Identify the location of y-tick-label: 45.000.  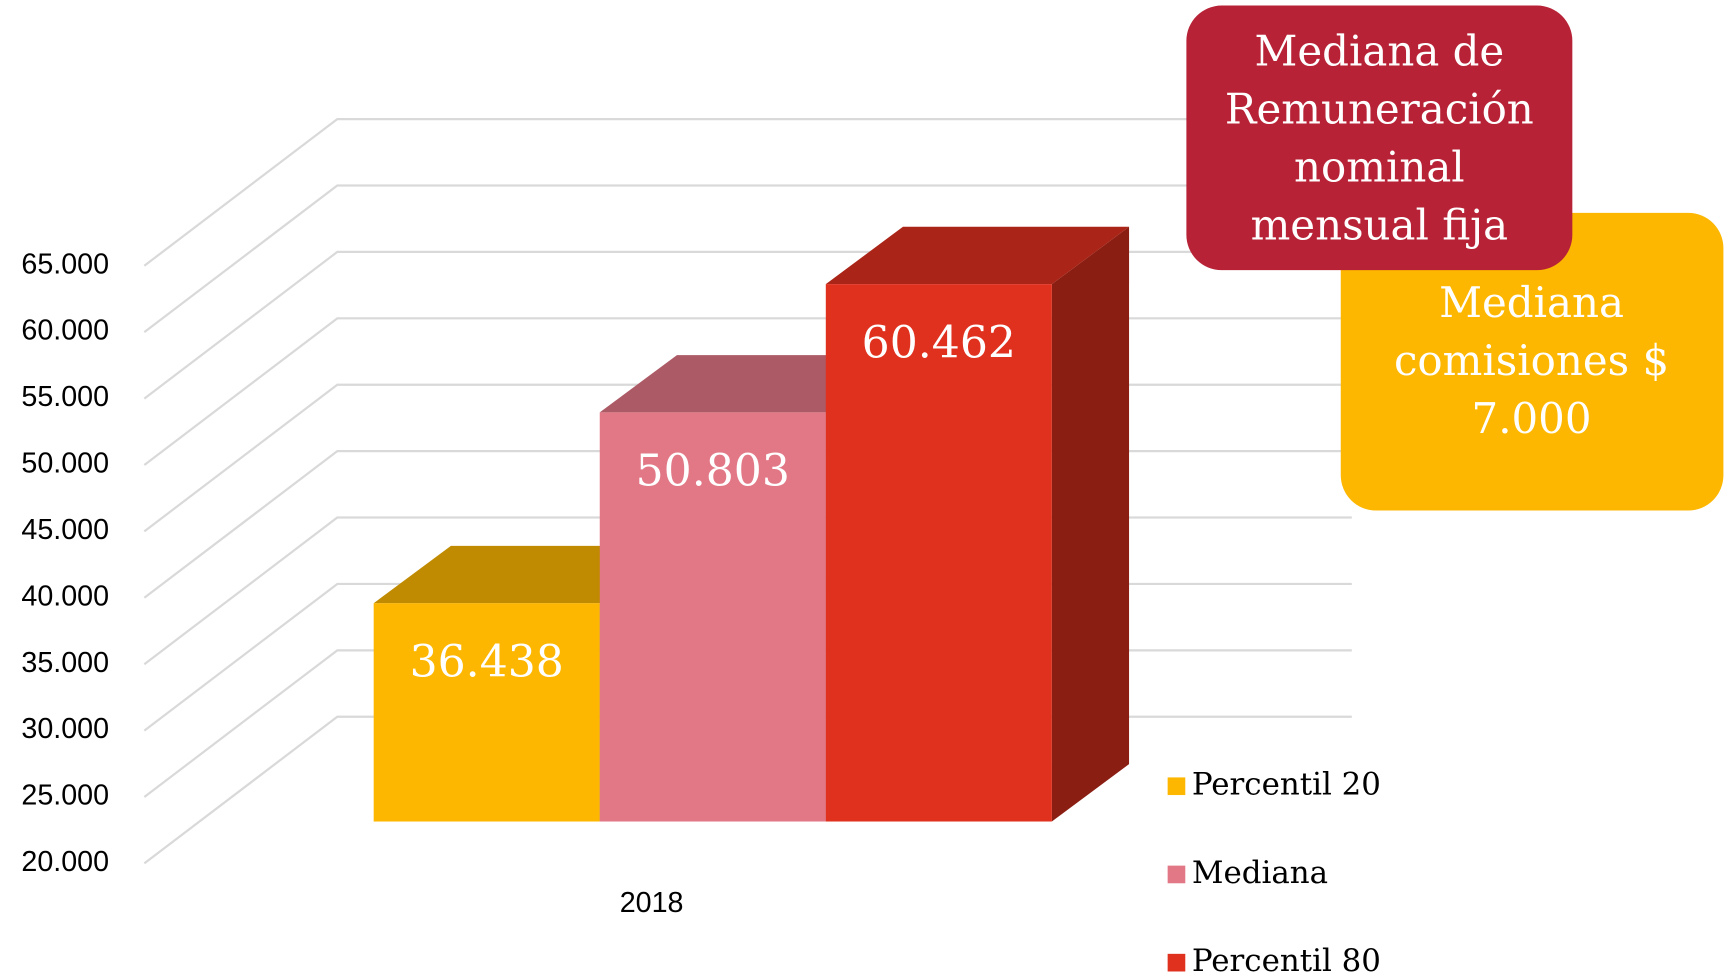
(65, 530).